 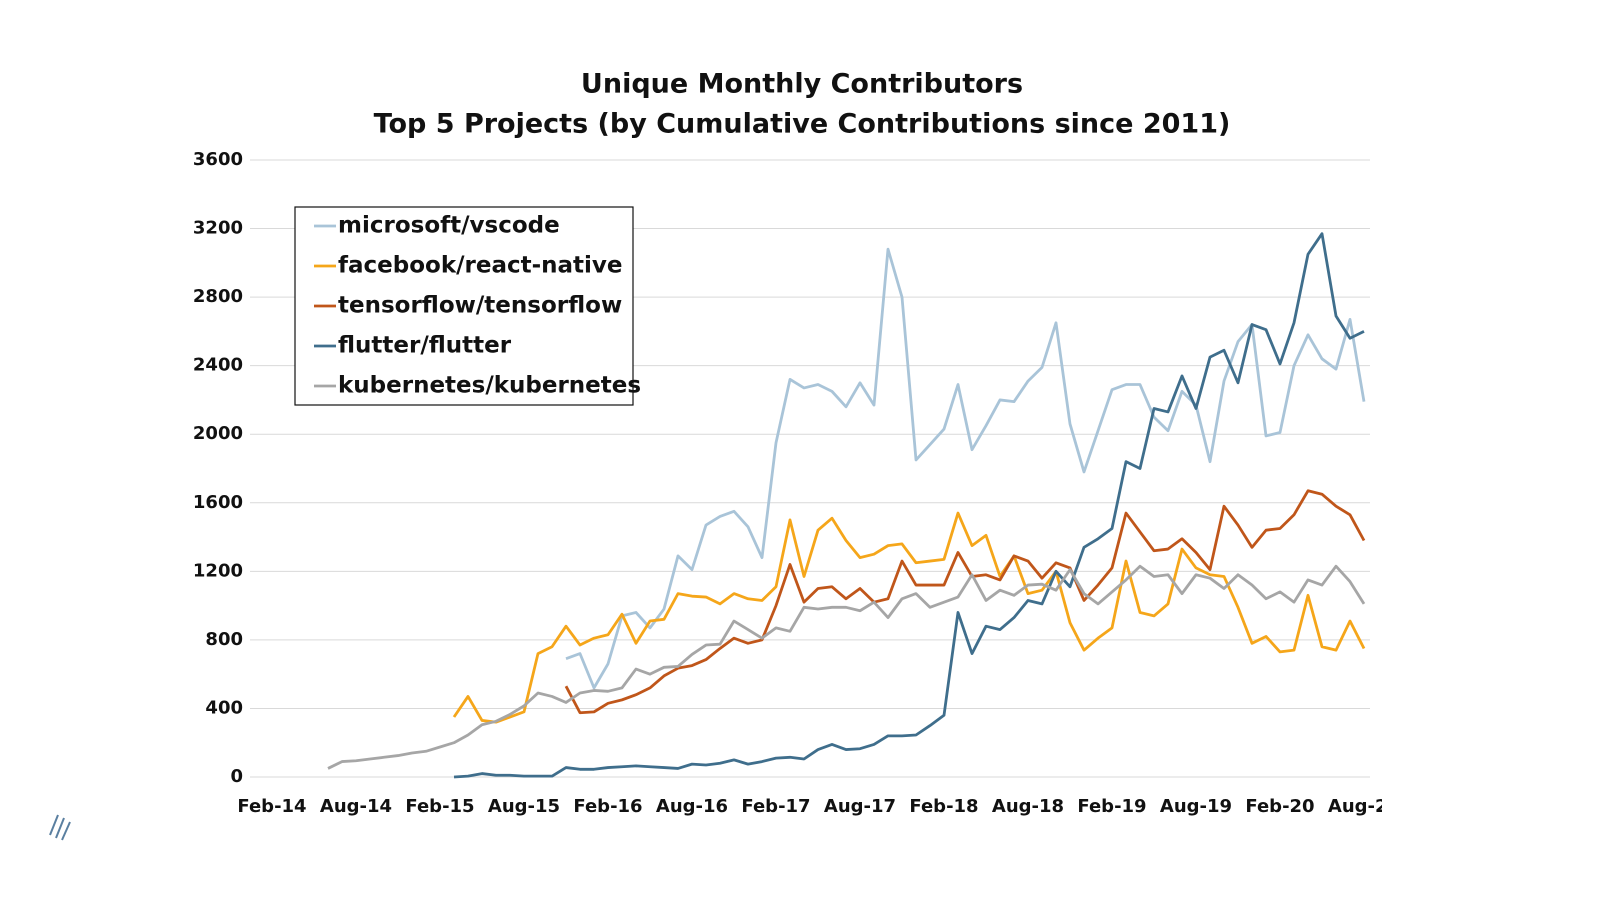 I want to click on y-tick-label: 2000, so click(x=218, y=433).